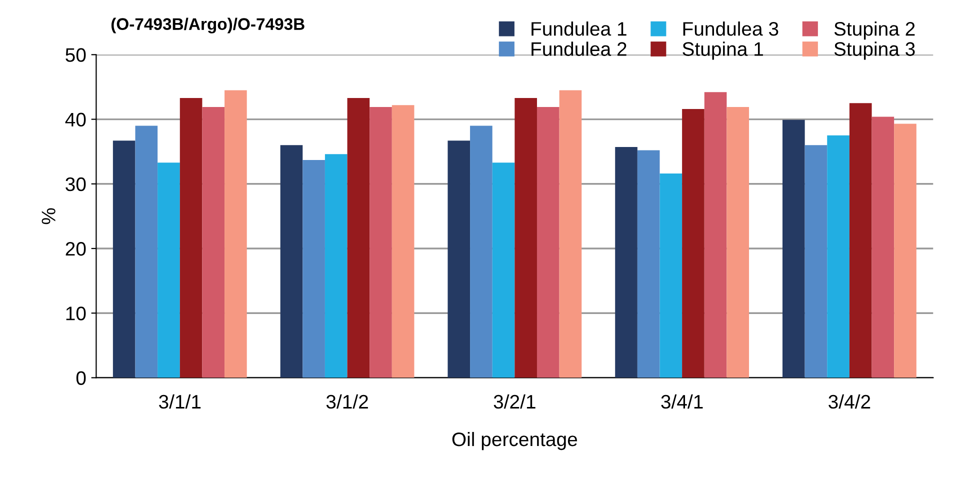 This screenshot has height=497, width=962. Describe the element at coordinates (347, 401) in the screenshot. I see `x-tick-label: 3/1/2` at that location.